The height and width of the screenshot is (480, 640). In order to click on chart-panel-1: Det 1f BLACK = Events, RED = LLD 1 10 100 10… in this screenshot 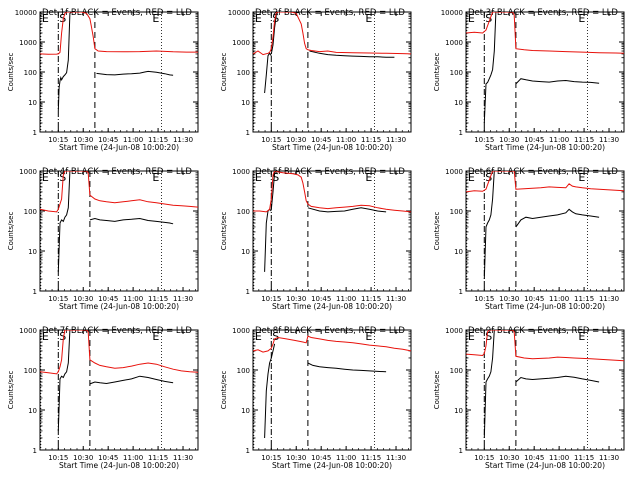, I will do `click(103, 80)`.